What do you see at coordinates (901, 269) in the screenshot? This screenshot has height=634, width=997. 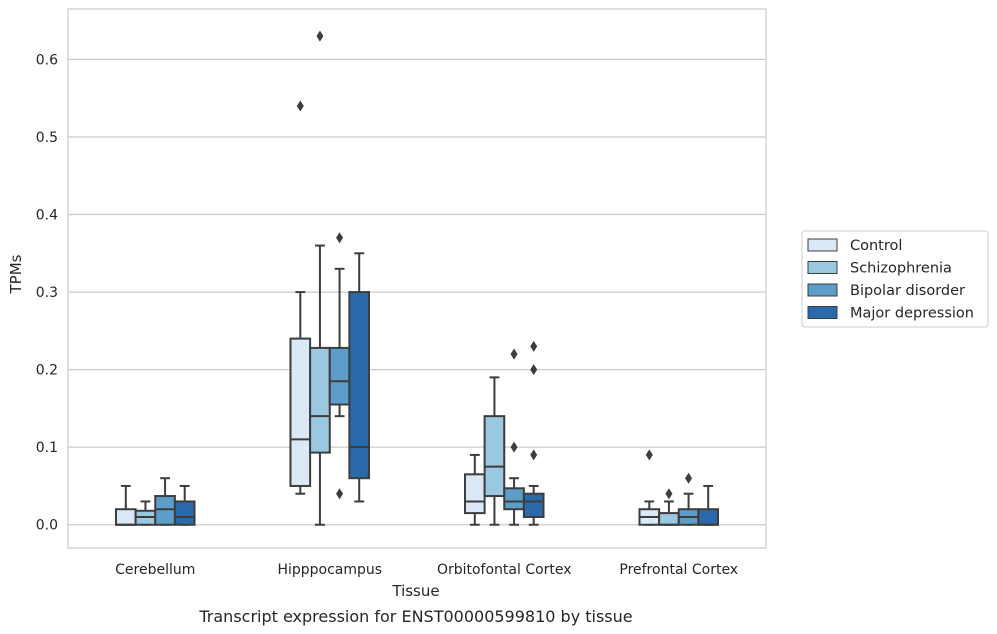 I see `legend-label: Schizophrenia` at bounding box center [901, 269].